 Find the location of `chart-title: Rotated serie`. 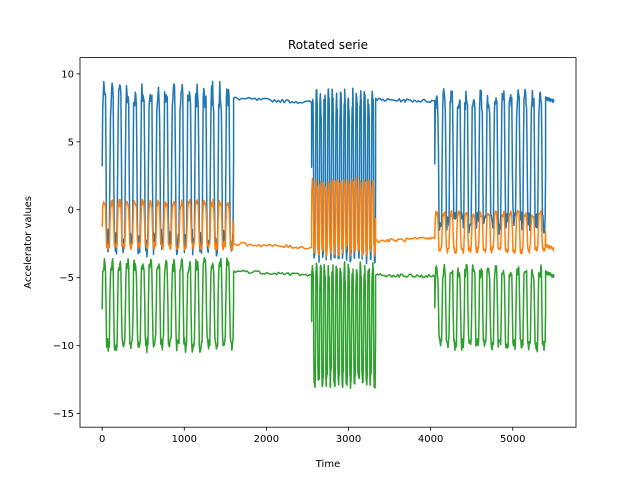

chart-title: Rotated serie is located at coordinates (328, 45).